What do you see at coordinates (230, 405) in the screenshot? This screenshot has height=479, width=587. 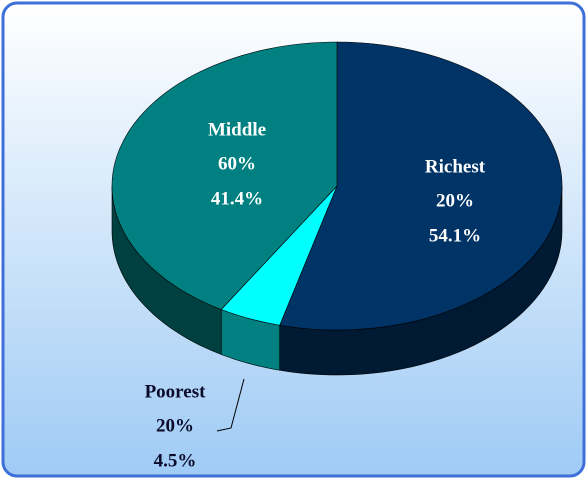 I see `leader-line` at bounding box center [230, 405].